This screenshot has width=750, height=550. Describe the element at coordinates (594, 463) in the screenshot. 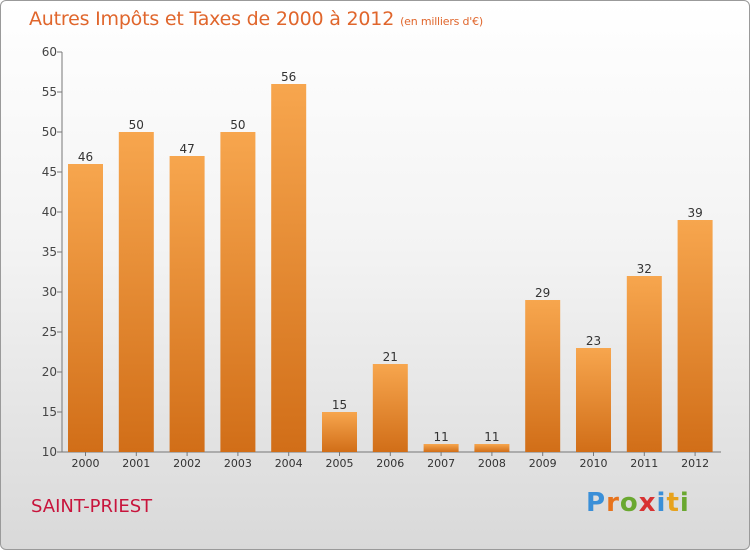

I see `x-tick-label: 2010` at that location.